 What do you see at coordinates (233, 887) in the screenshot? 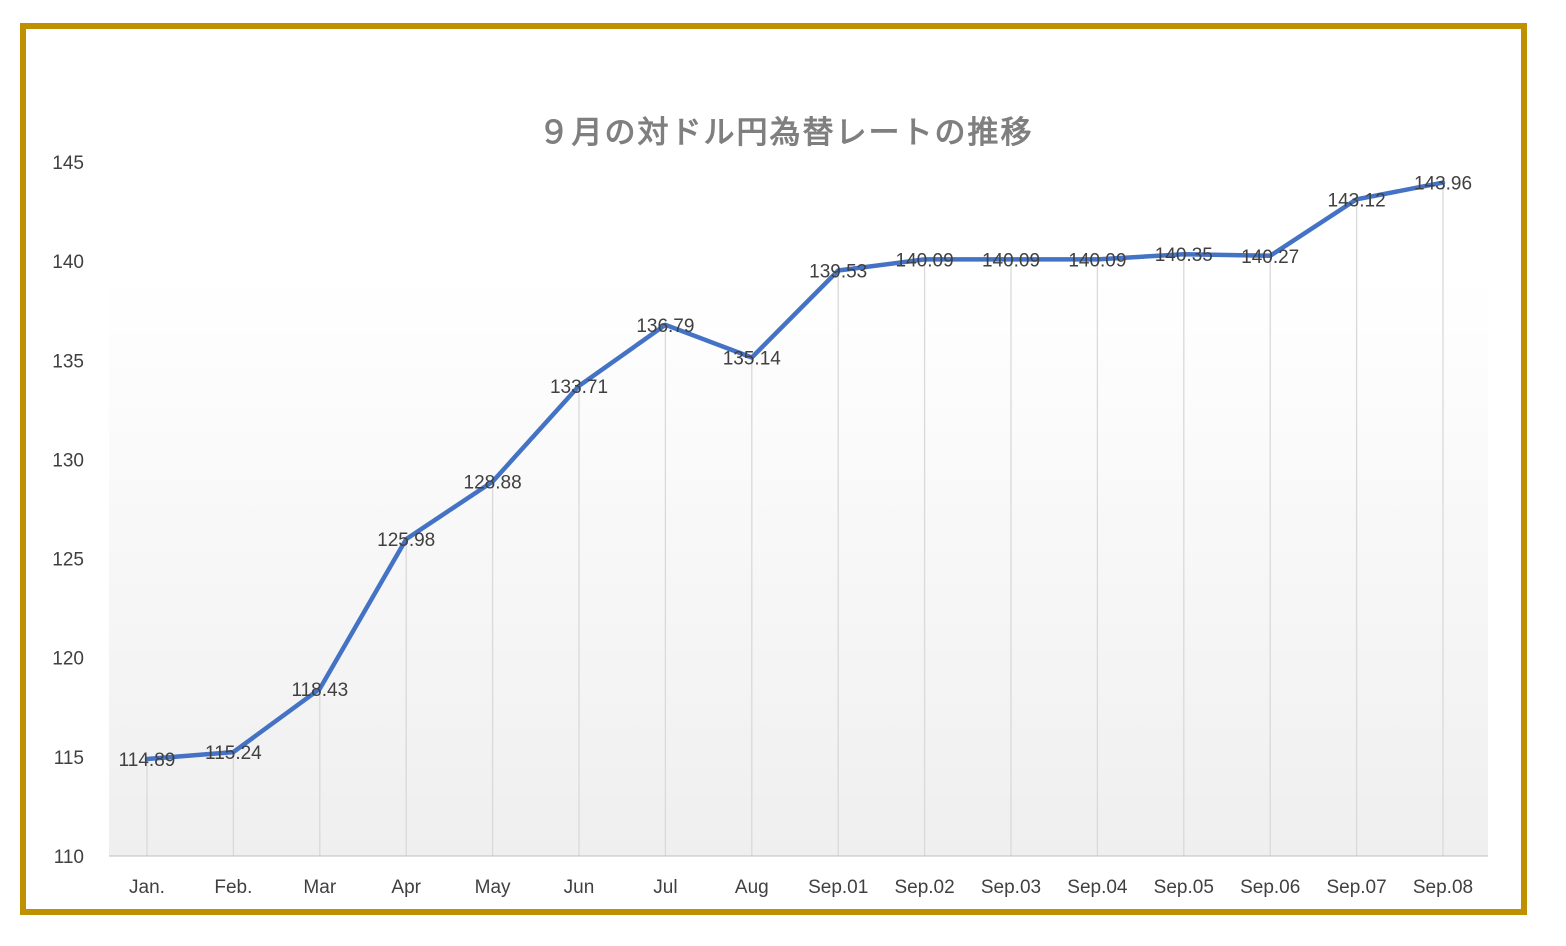
I see `x-tick-label: Feb.` at bounding box center [233, 887].